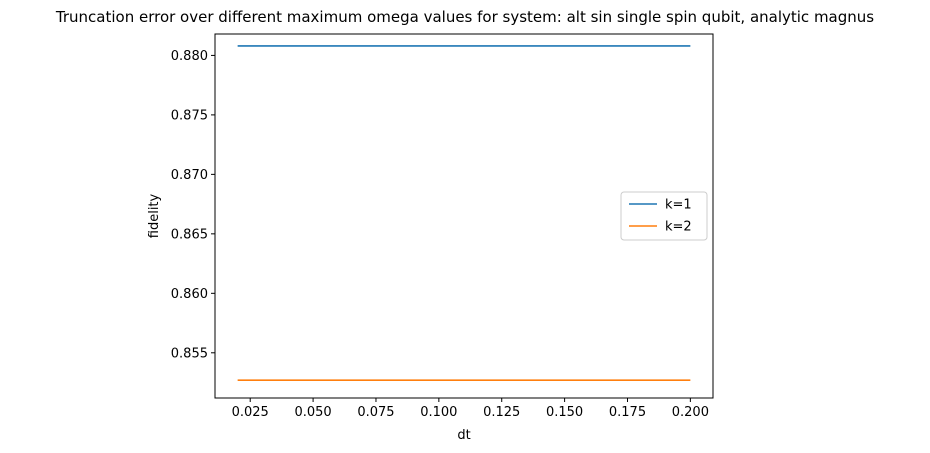  I want to click on x-tick-label: 0.175, so click(627, 412).